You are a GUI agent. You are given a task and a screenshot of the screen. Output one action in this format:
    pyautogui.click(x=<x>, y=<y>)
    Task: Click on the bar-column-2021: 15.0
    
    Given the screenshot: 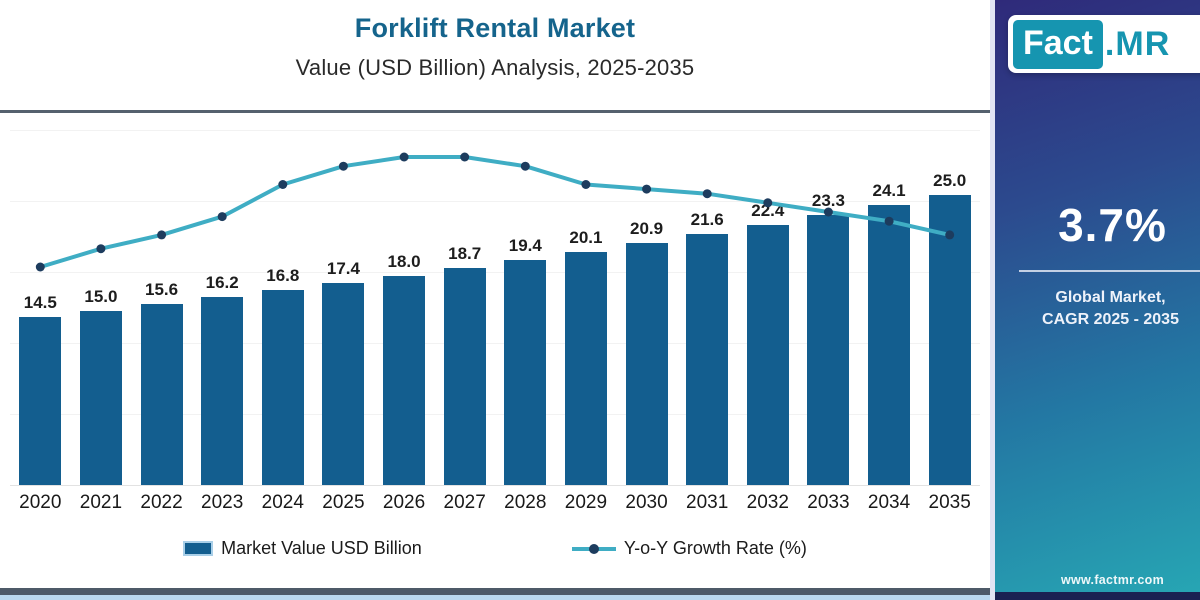 What is the action you would take?
    pyautogui.click(x=101, y=386)
    